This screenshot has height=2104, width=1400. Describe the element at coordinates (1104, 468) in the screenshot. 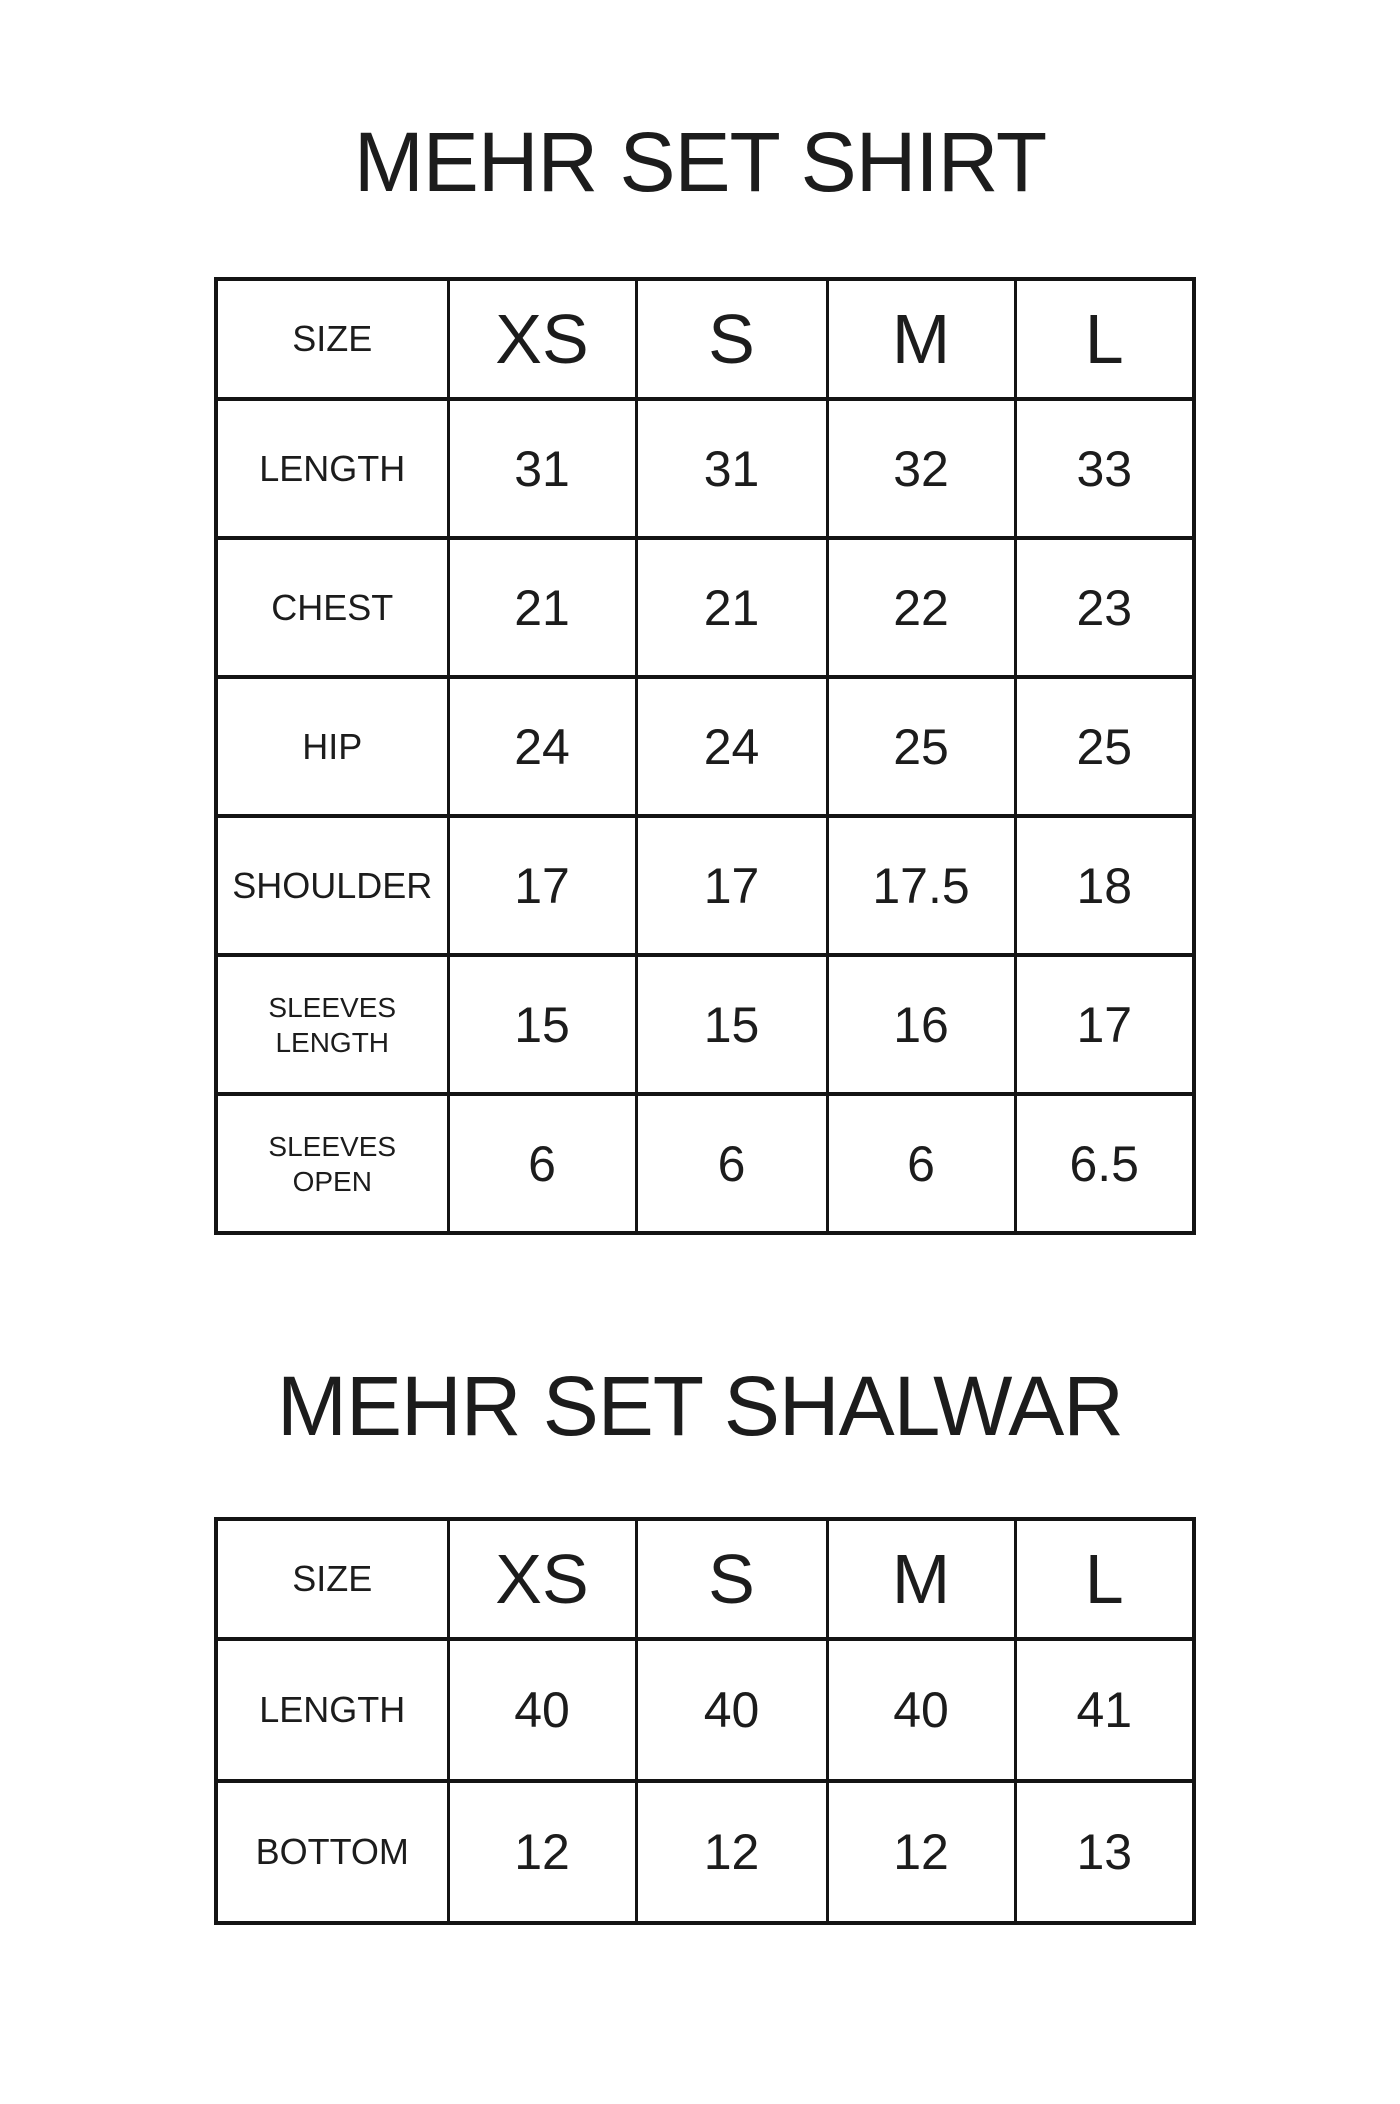

I see `measurement-value-cell: 33` at that location.